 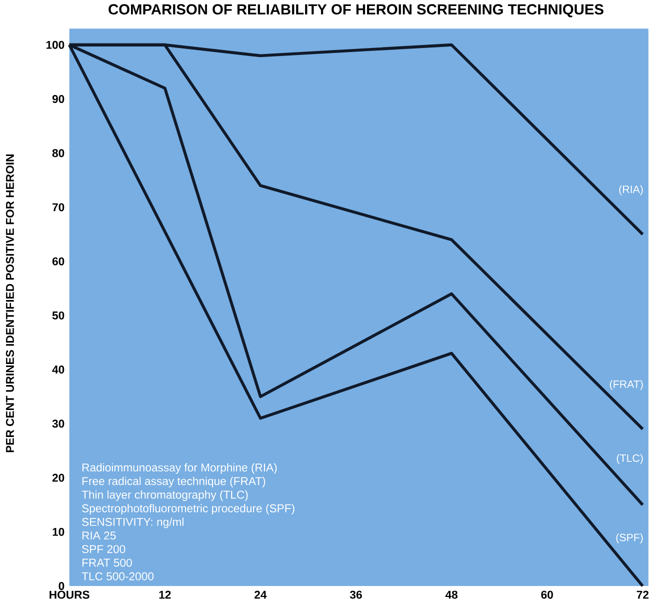 I want to click on series-label: (FRAT), so click(x=626, y=385).